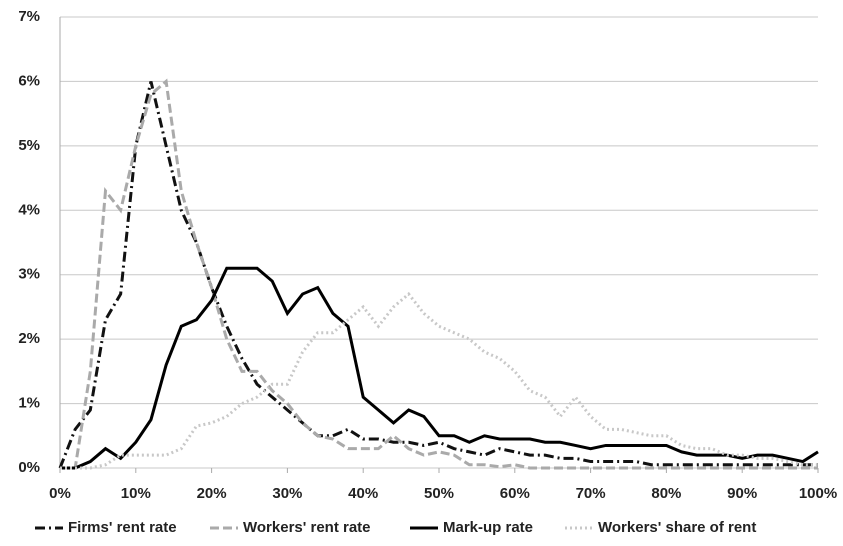 Image resolution: width=843 pixels, height=546 pixels. What do you see at coordinates (488, 527) in the screenshot?
I see `legend-label: Mark-up rate` at bounding box center [488, 527].